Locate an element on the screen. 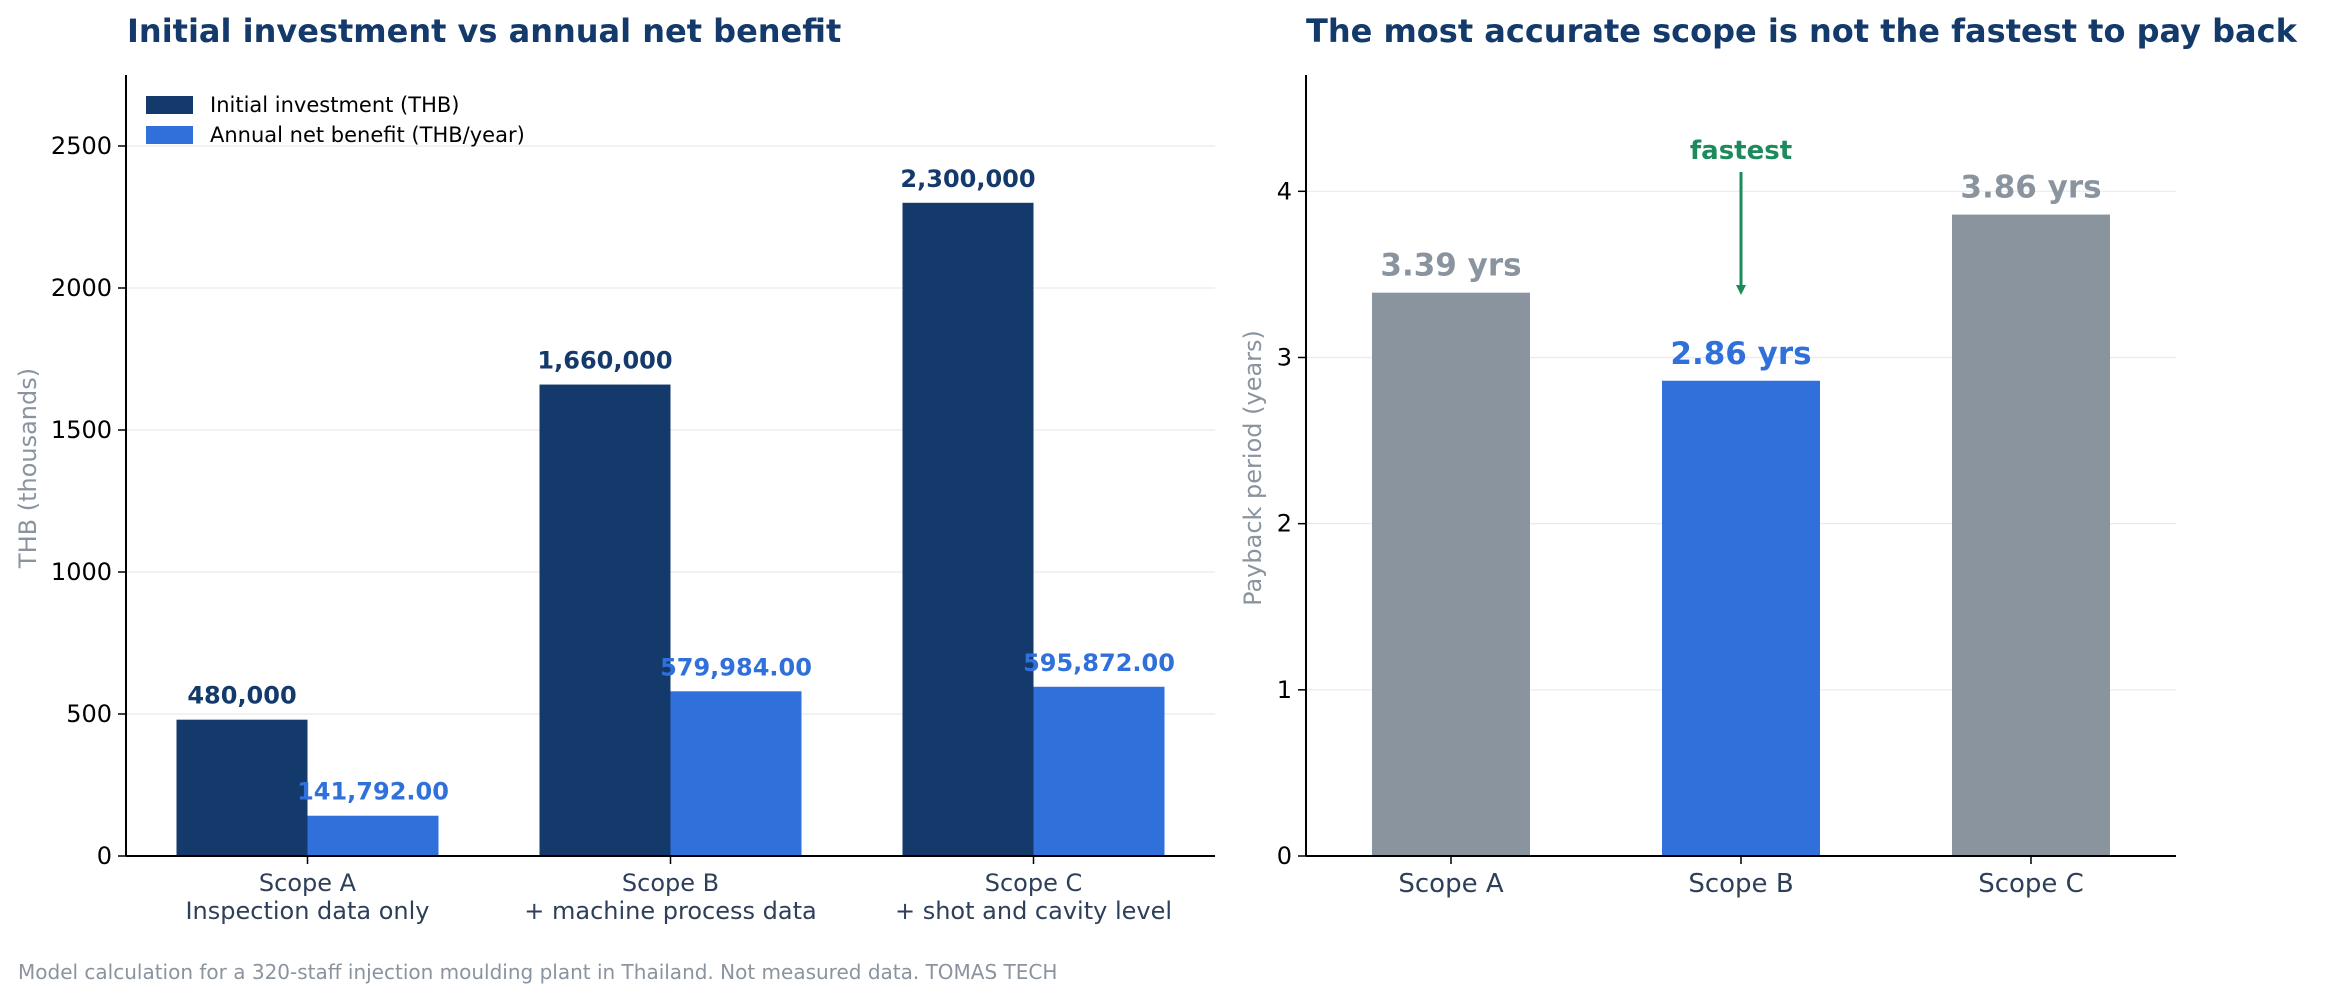 This screenshot has height=1000, width=2344. payback-data-label: 2.86 yrs is located at coordinates (1740, 354).